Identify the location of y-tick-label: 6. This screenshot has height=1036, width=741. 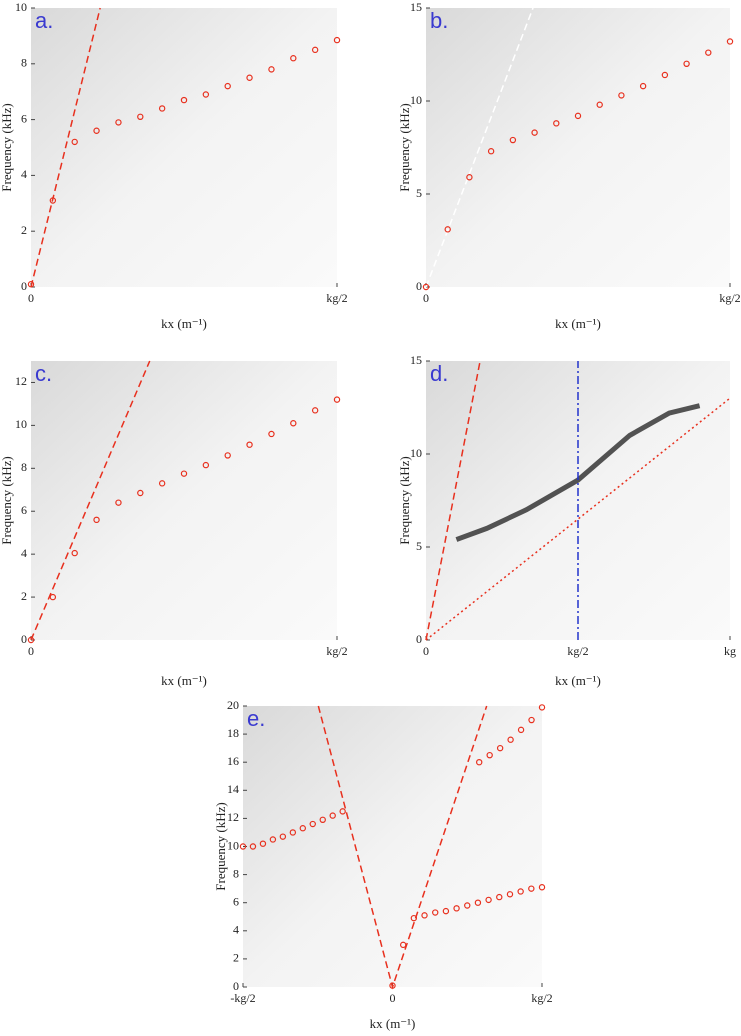
(24, 118).